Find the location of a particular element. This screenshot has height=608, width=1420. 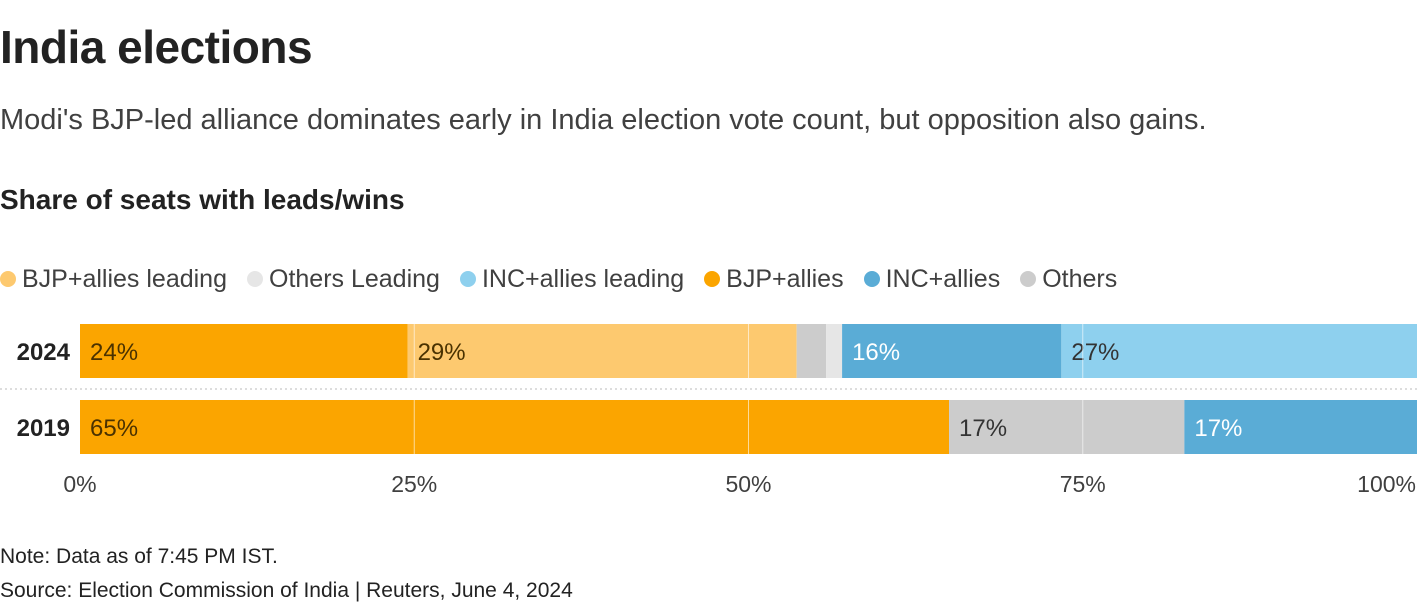

legend-item: BJP+allies is located at coordinates (774, 279).